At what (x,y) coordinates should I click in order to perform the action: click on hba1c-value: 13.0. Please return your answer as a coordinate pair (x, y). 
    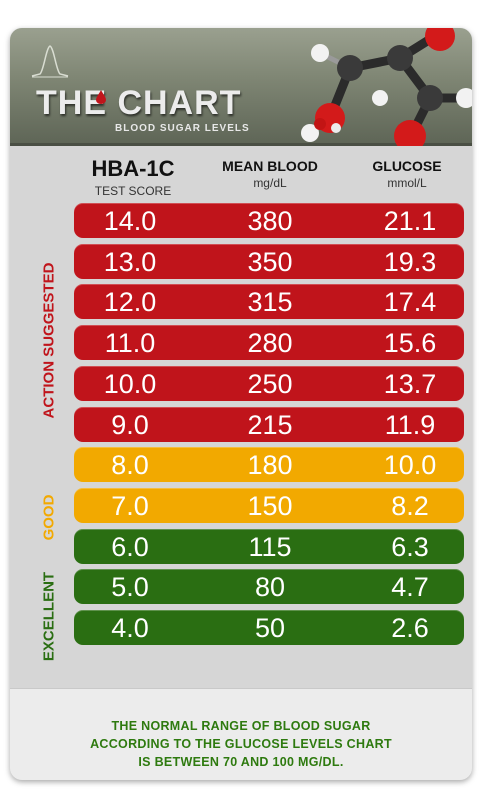
    Looking at the image, I should click on (130, 261).